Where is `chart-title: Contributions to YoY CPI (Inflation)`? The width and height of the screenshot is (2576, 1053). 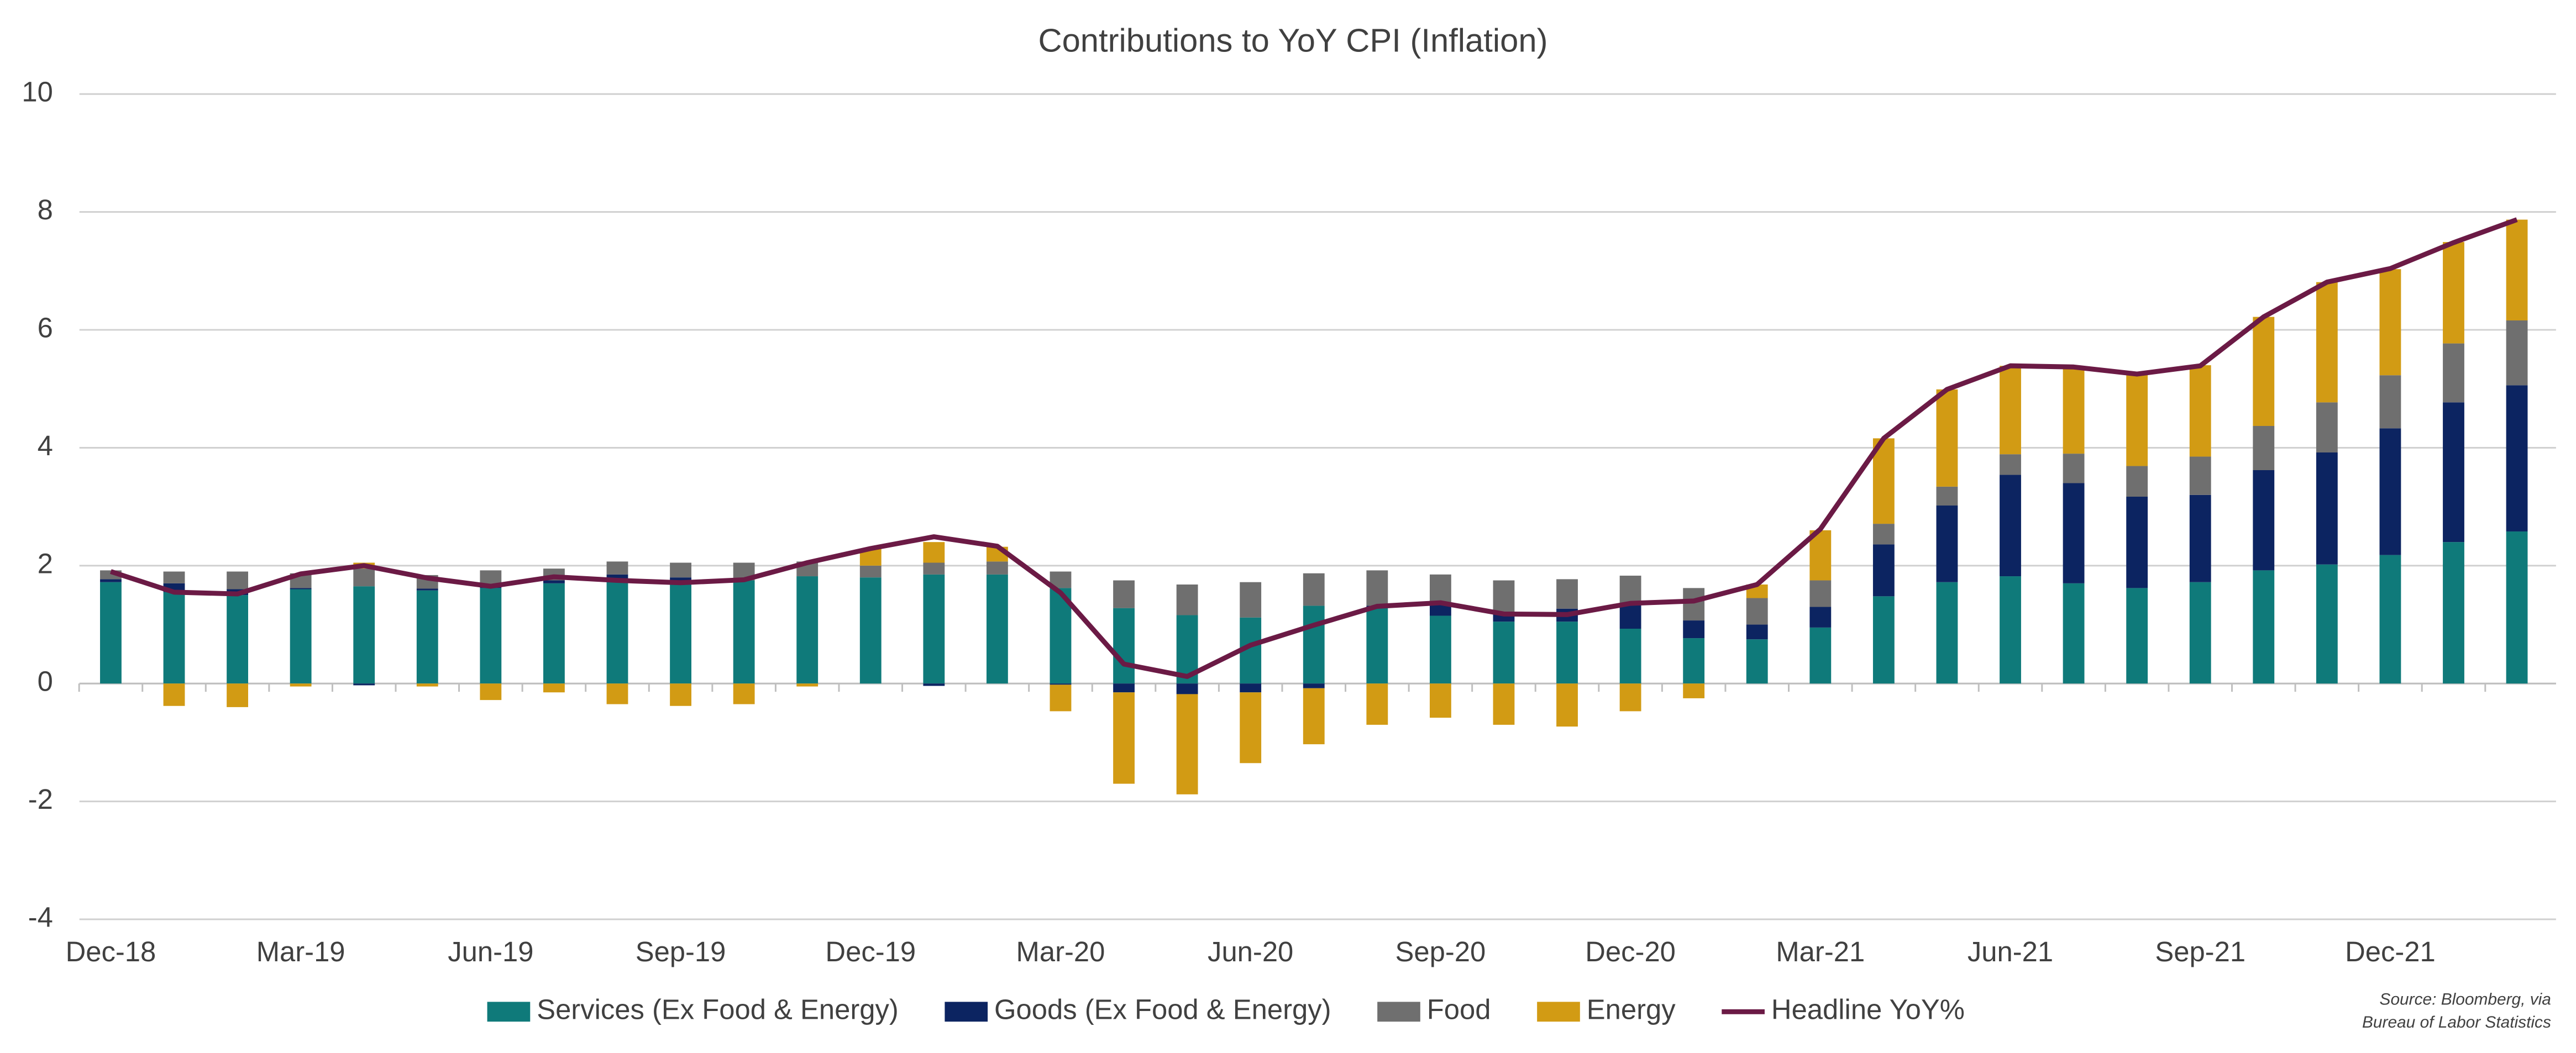 chart-title: Contributions to YoY CPI (Inflation) is located at coordinates (1292, 40).